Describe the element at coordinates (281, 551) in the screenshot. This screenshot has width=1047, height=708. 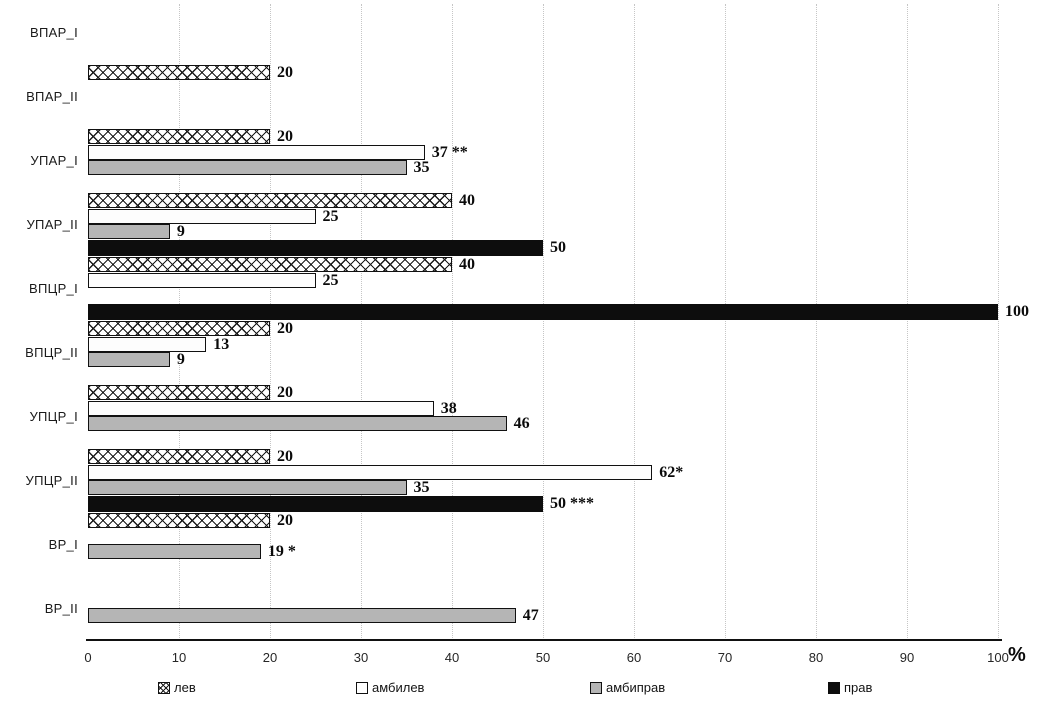
I see `value-label: 19 *` at that location.